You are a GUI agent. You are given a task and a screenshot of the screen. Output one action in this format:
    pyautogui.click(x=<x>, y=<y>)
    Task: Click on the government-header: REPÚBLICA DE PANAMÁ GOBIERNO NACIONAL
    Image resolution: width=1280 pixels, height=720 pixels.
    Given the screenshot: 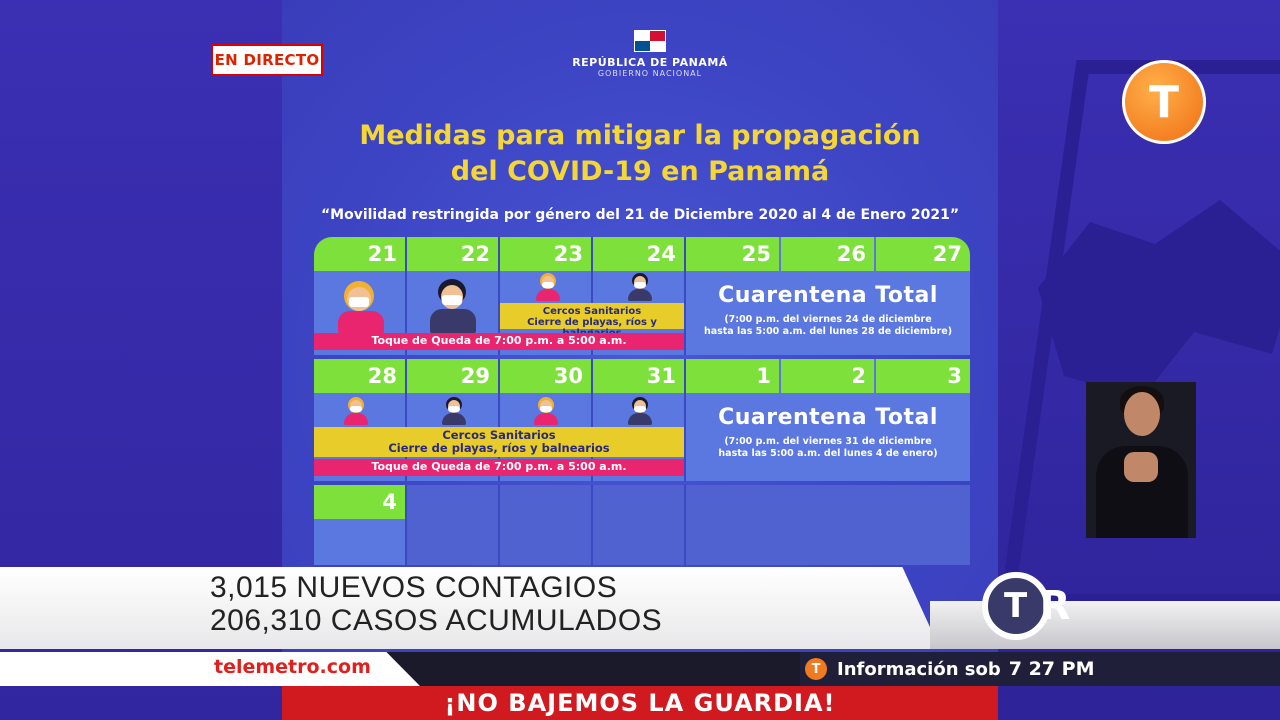 What is the action you would take?
    pyautogui.click(x=650, y=54)
    